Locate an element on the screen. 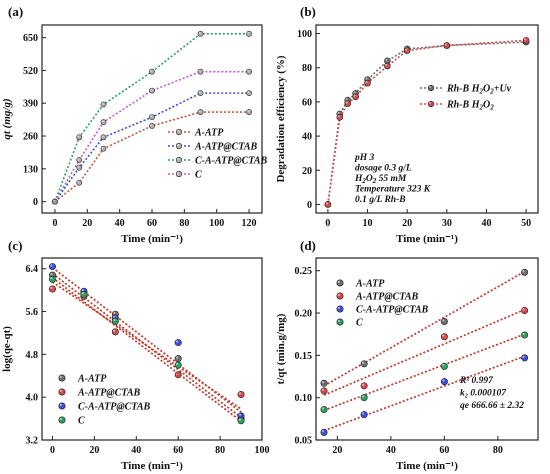 The height and width of the screenshot is (474, 550). y-tick-label: 4.0 is located at coordinates (32, 398).